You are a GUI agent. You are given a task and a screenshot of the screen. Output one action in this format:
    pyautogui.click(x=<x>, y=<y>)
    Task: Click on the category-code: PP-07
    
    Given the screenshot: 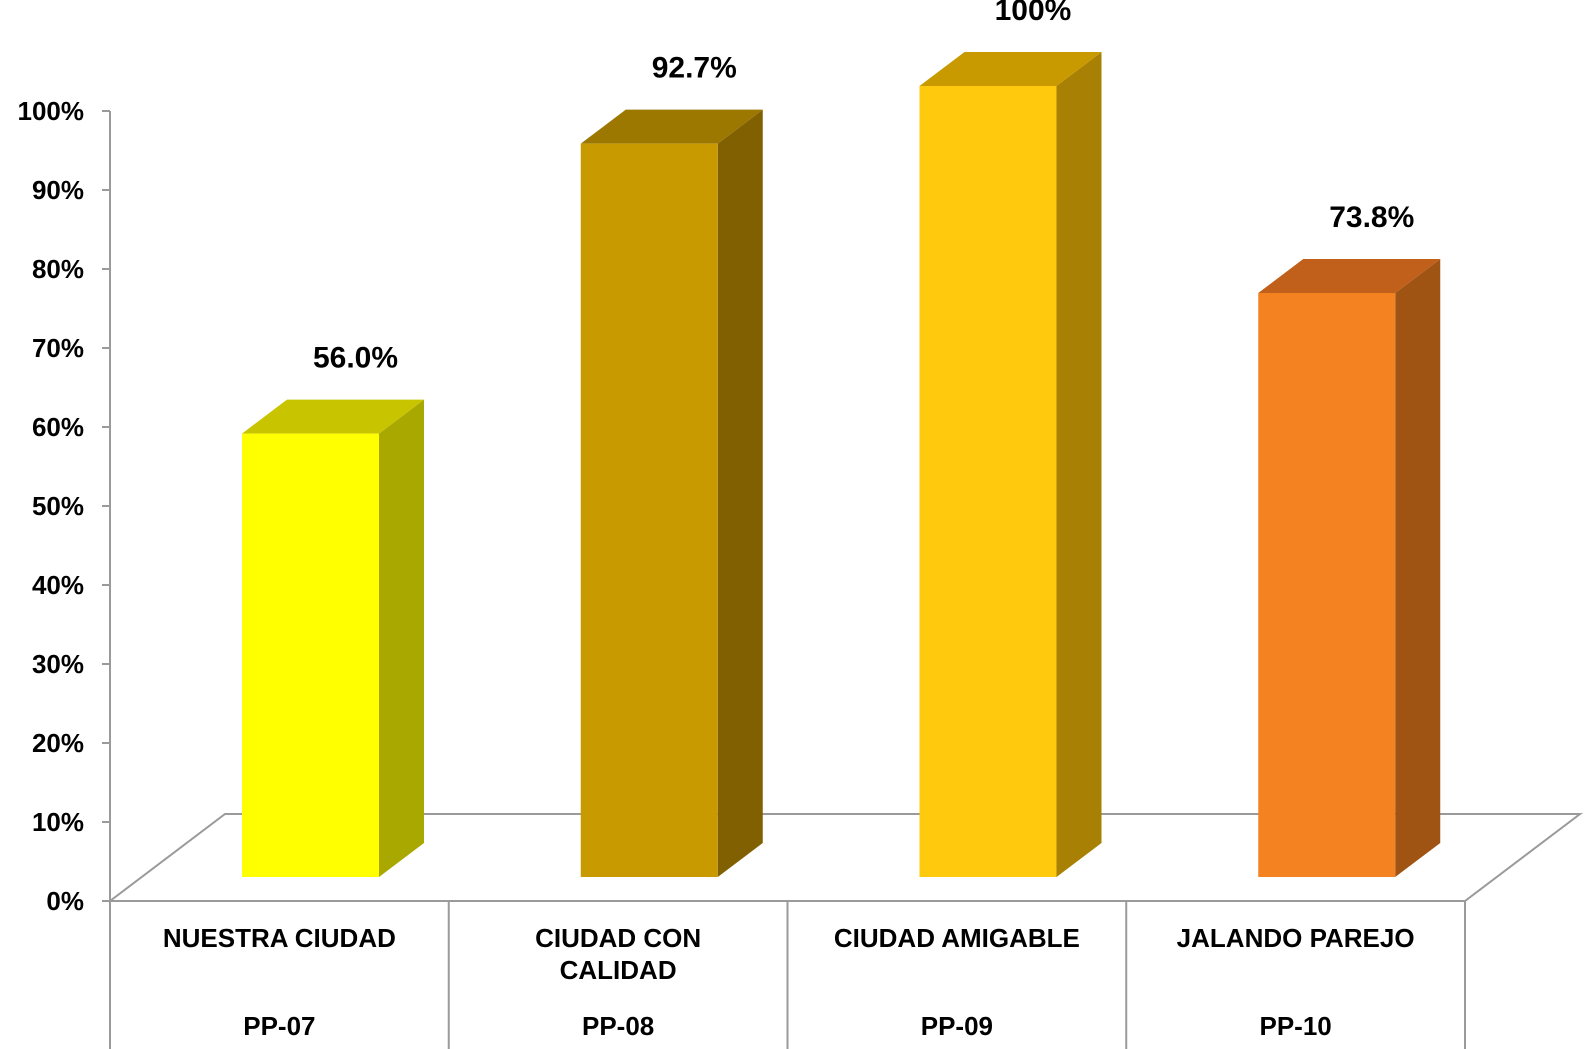 What is the action you would take?
    pyautogui.click(x=279, y=1026)
    